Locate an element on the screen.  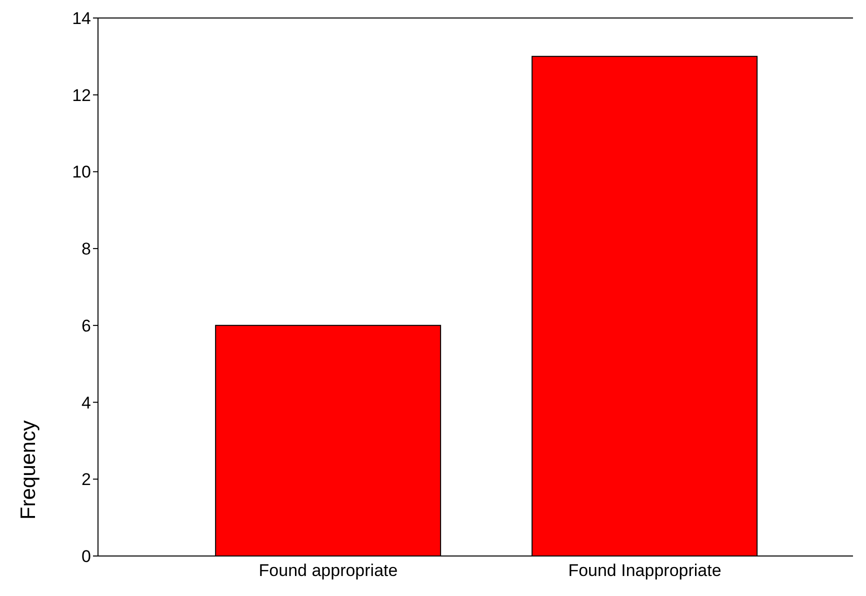
y-tick-label: 10 is located at coordinates (81, 172).